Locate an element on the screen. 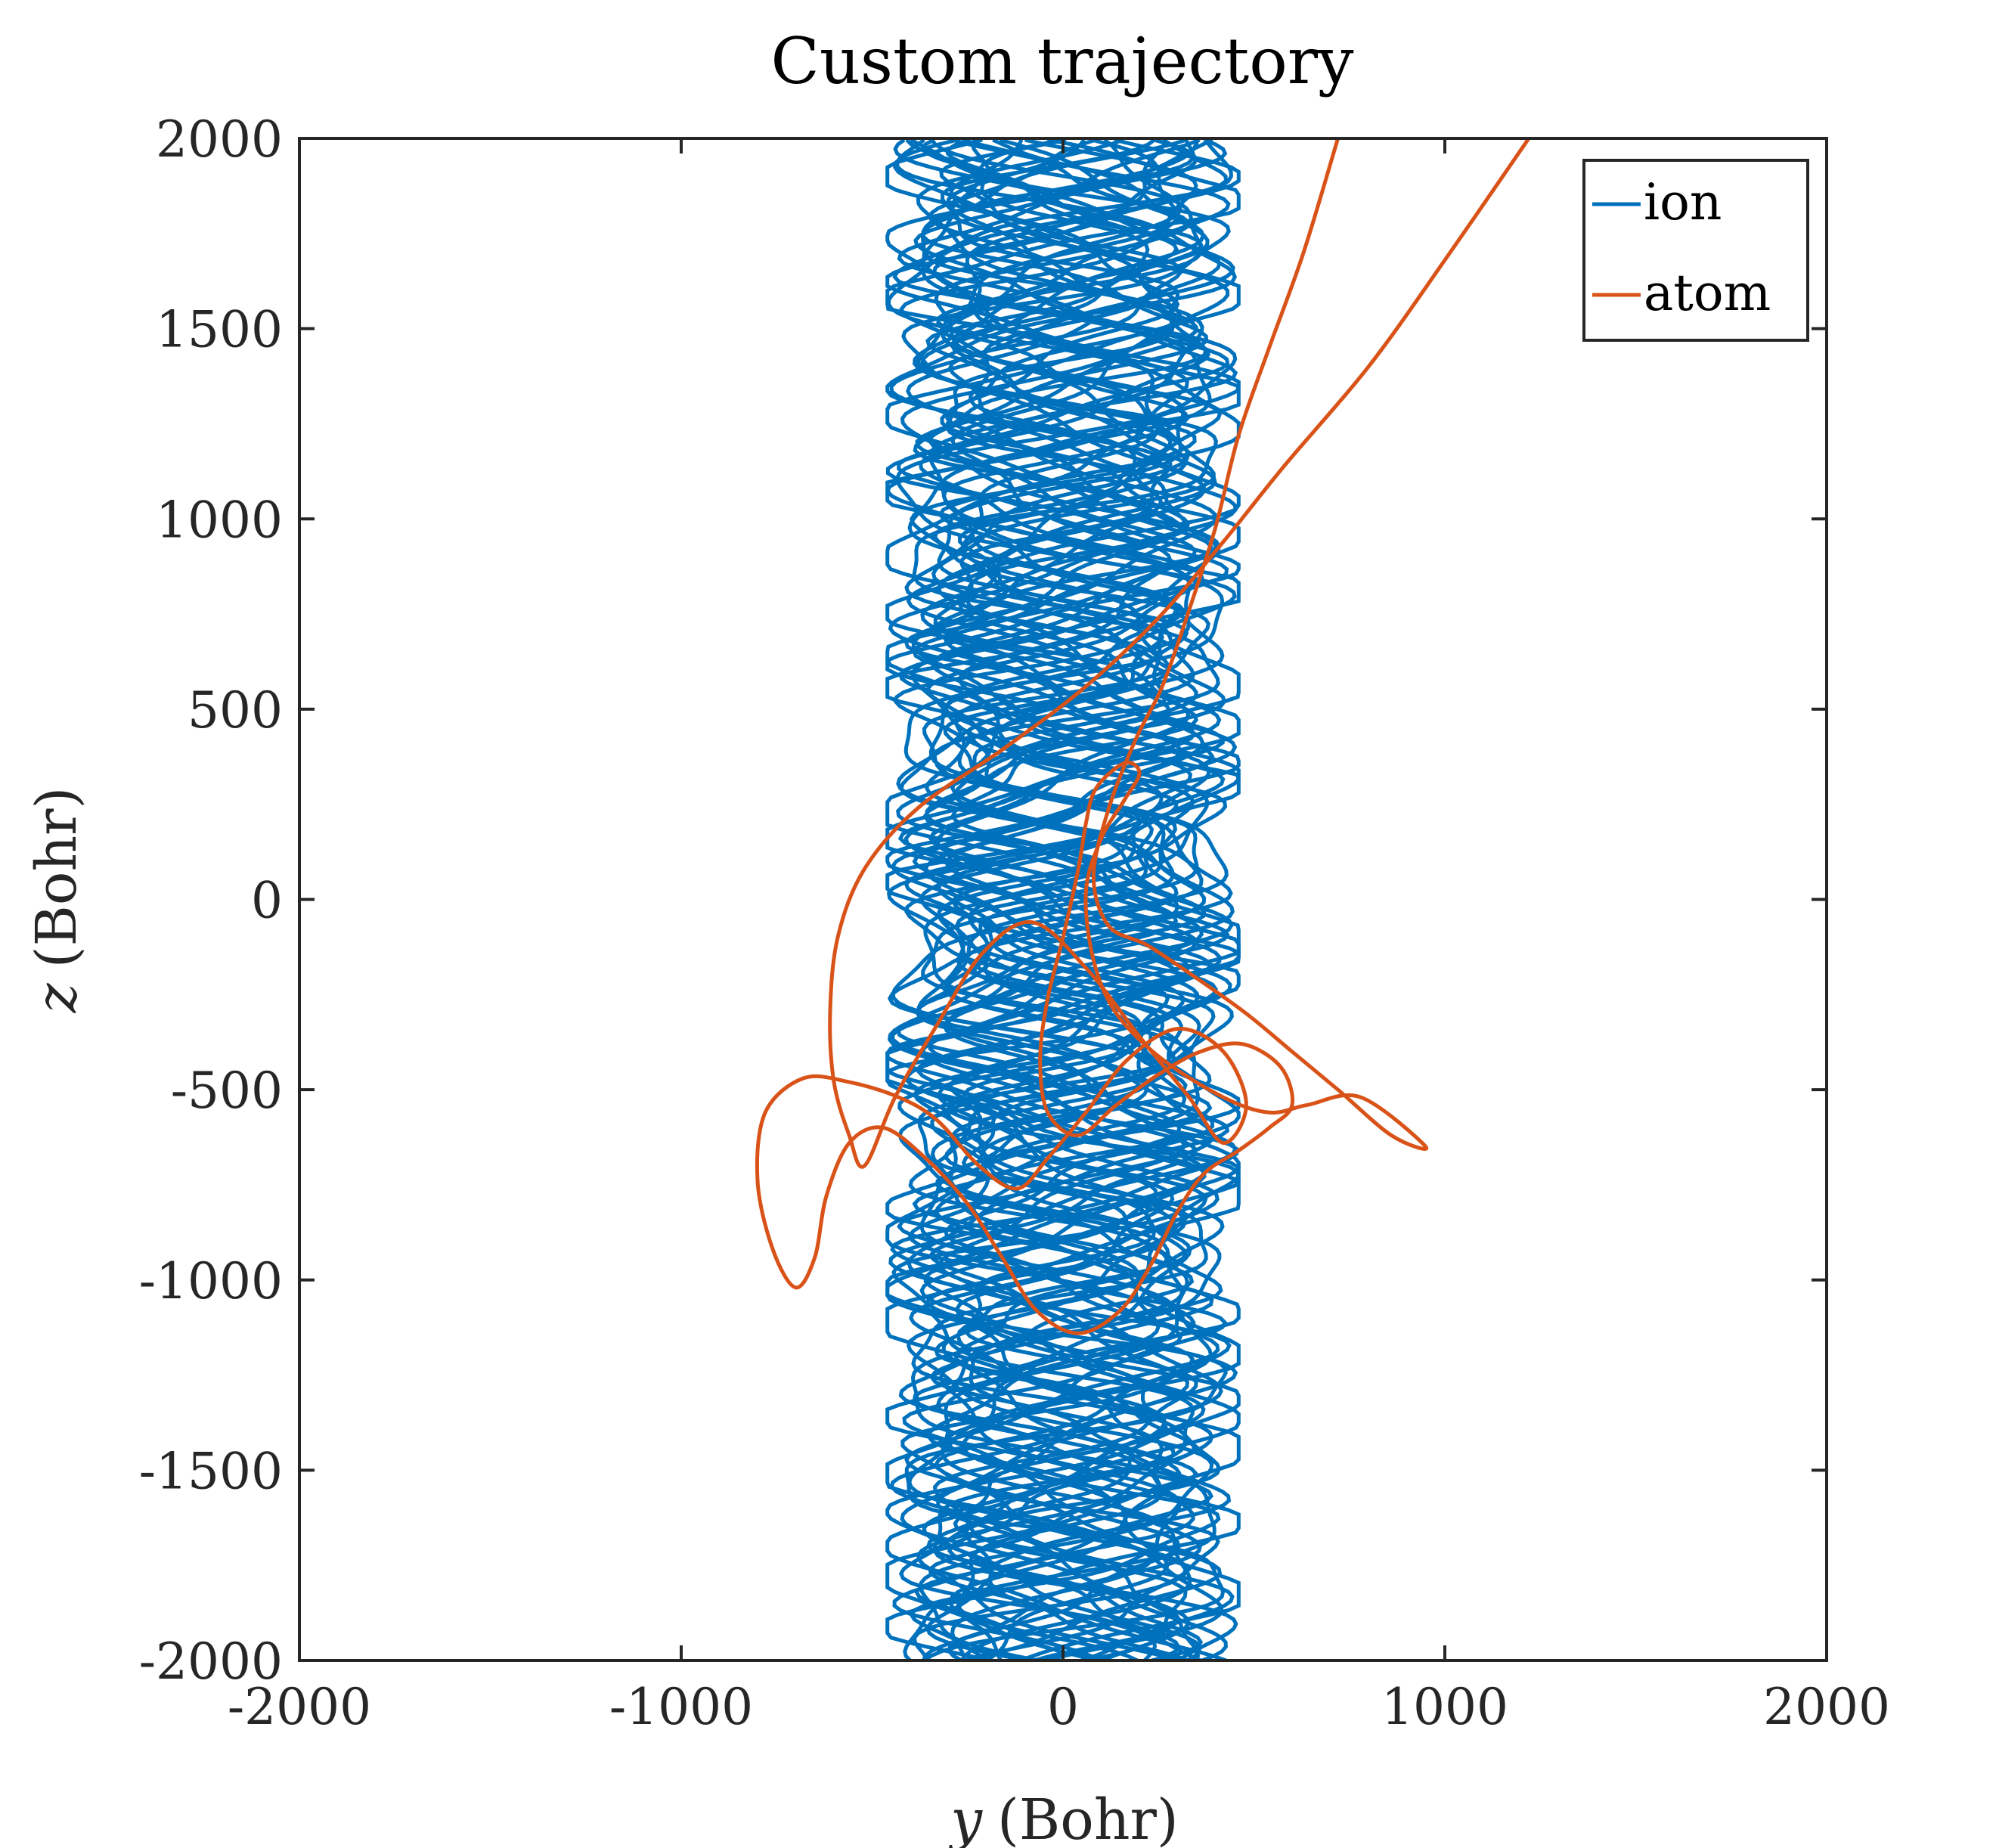 Image resolution: width=1996 pixels, height=1848 pixels. y-tick-label: 1500 is located at coordinates (220, 330).